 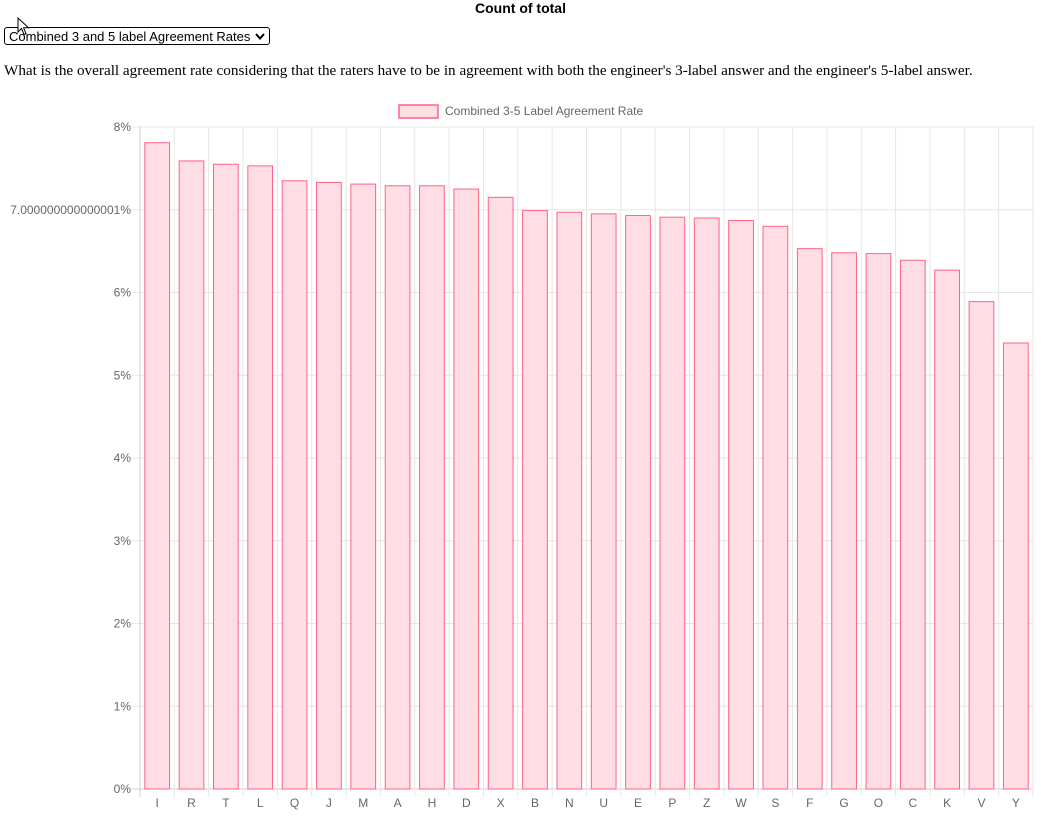 What do you see at coordinates (157, 803) in the screenshot?
I see `x-tick-label: I` at bounding box center [157, 803].